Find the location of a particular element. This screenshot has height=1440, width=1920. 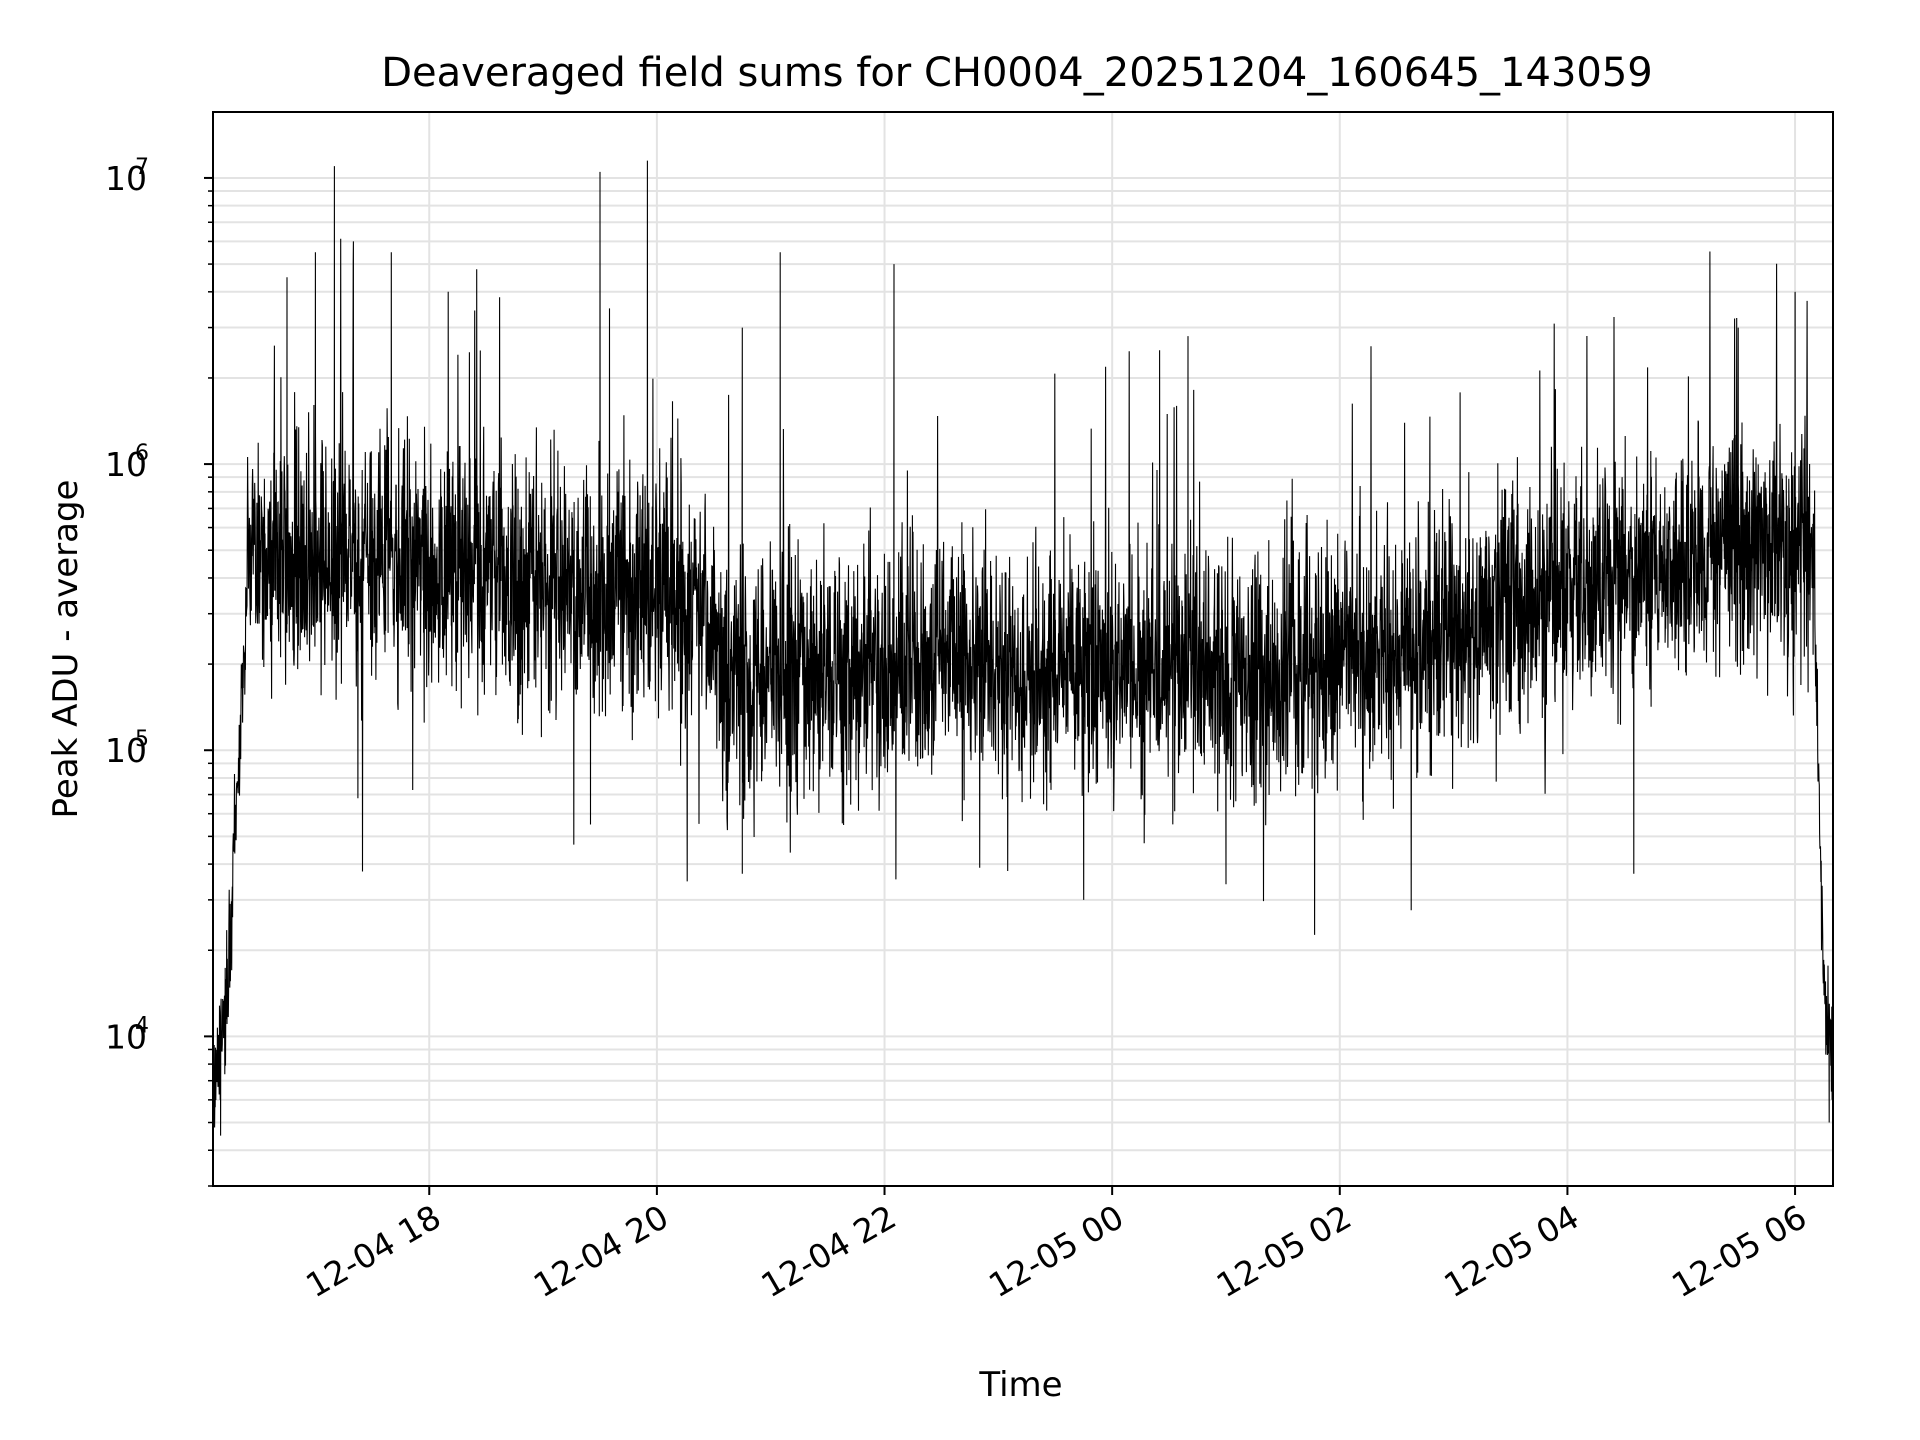

x-tick-label: 12-05 02 is located at coordinates (1284, 1251).